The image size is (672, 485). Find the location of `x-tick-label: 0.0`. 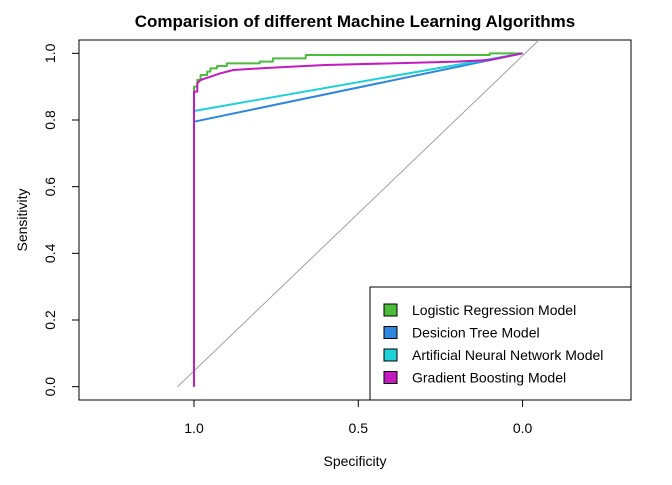

x-tick-label: 0.0 is located at coordinates (523, 428).